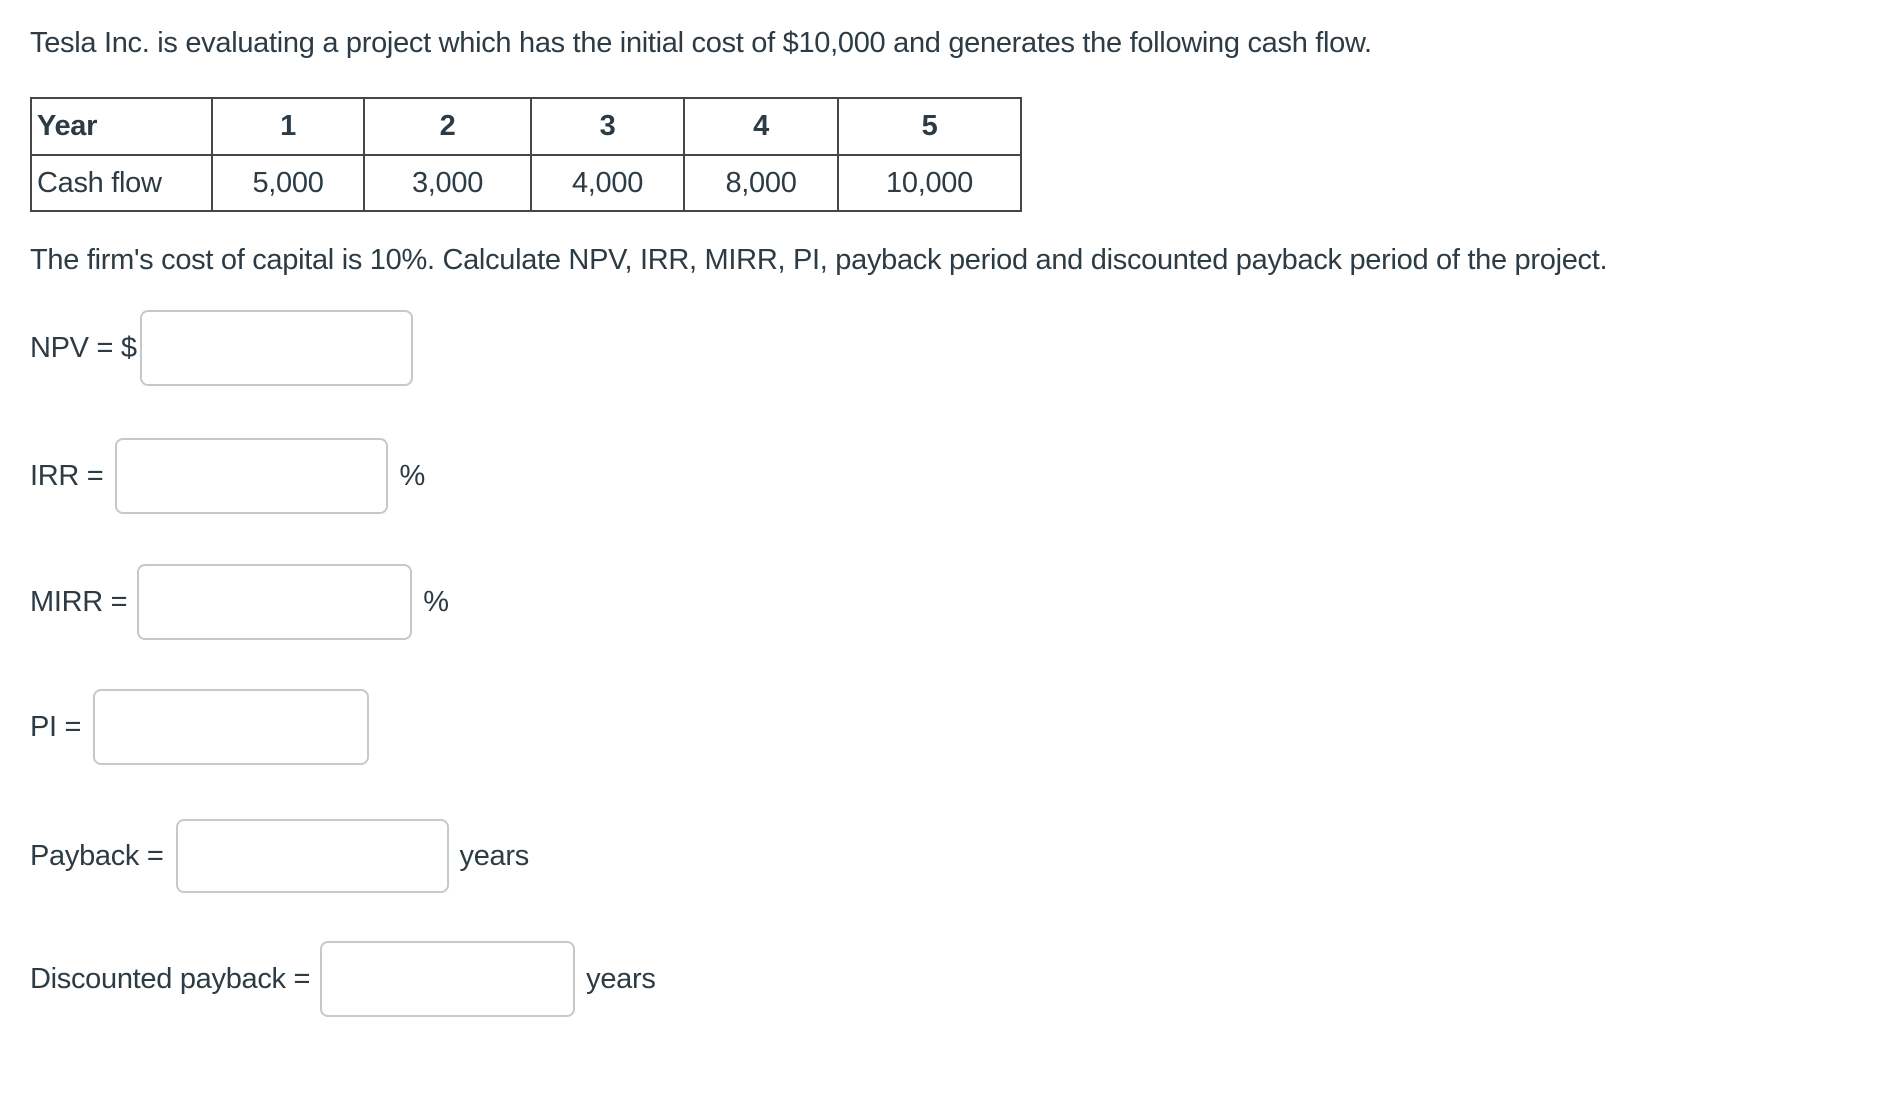  I want to click on npv-input, so click(276, 348).